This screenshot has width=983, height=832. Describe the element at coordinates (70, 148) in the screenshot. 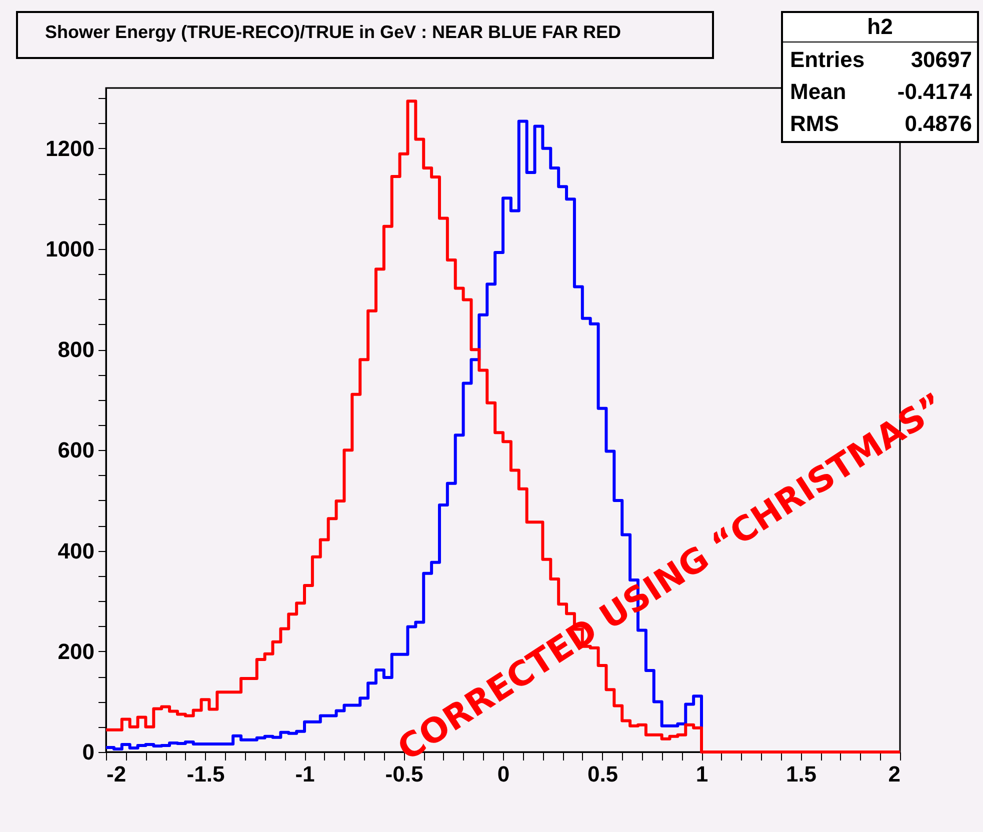

I see `y-tick-label: 1200` at that location.